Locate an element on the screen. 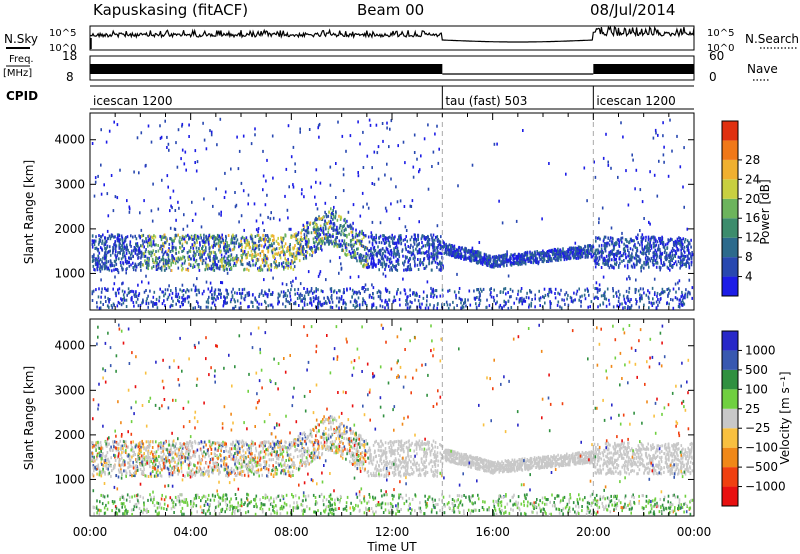  y-tick-label: 2000 is located at coordinates (69, 229).